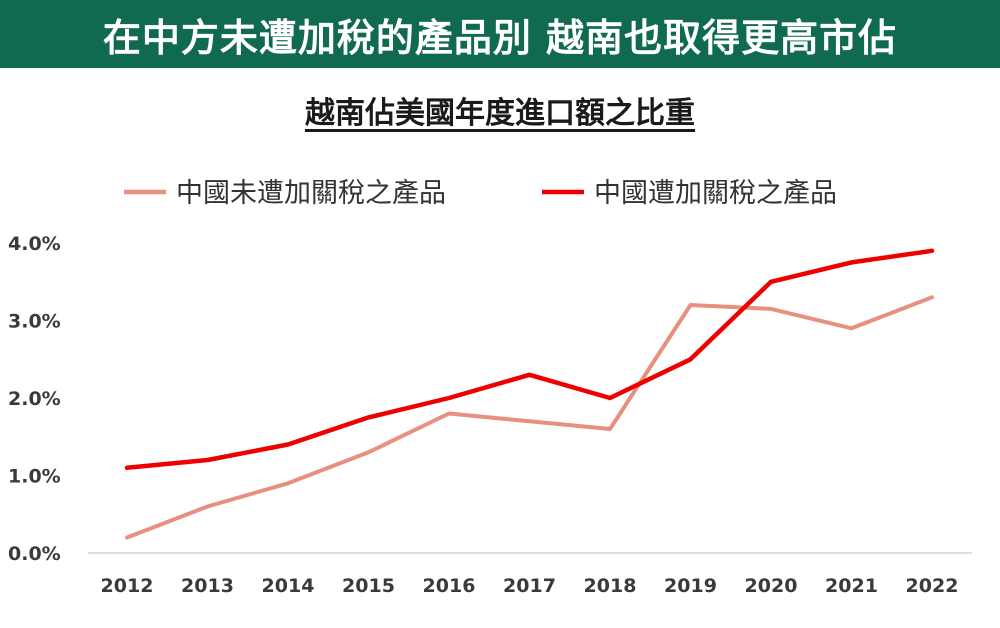 This screenshot has height=628, width=1000. What do you see at coordinates (34, 322) in the screenshot?
I see `y-tick-label: 3.0%` at bounding box center [34, 322].